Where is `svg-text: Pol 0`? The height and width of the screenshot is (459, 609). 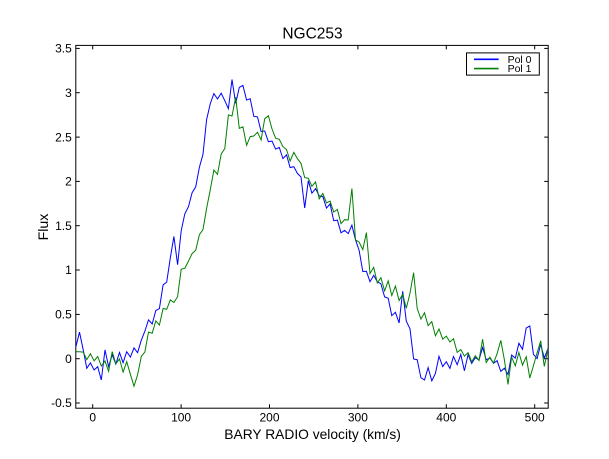
svg-text: Pol 0 is located at coordinates (520, 60).